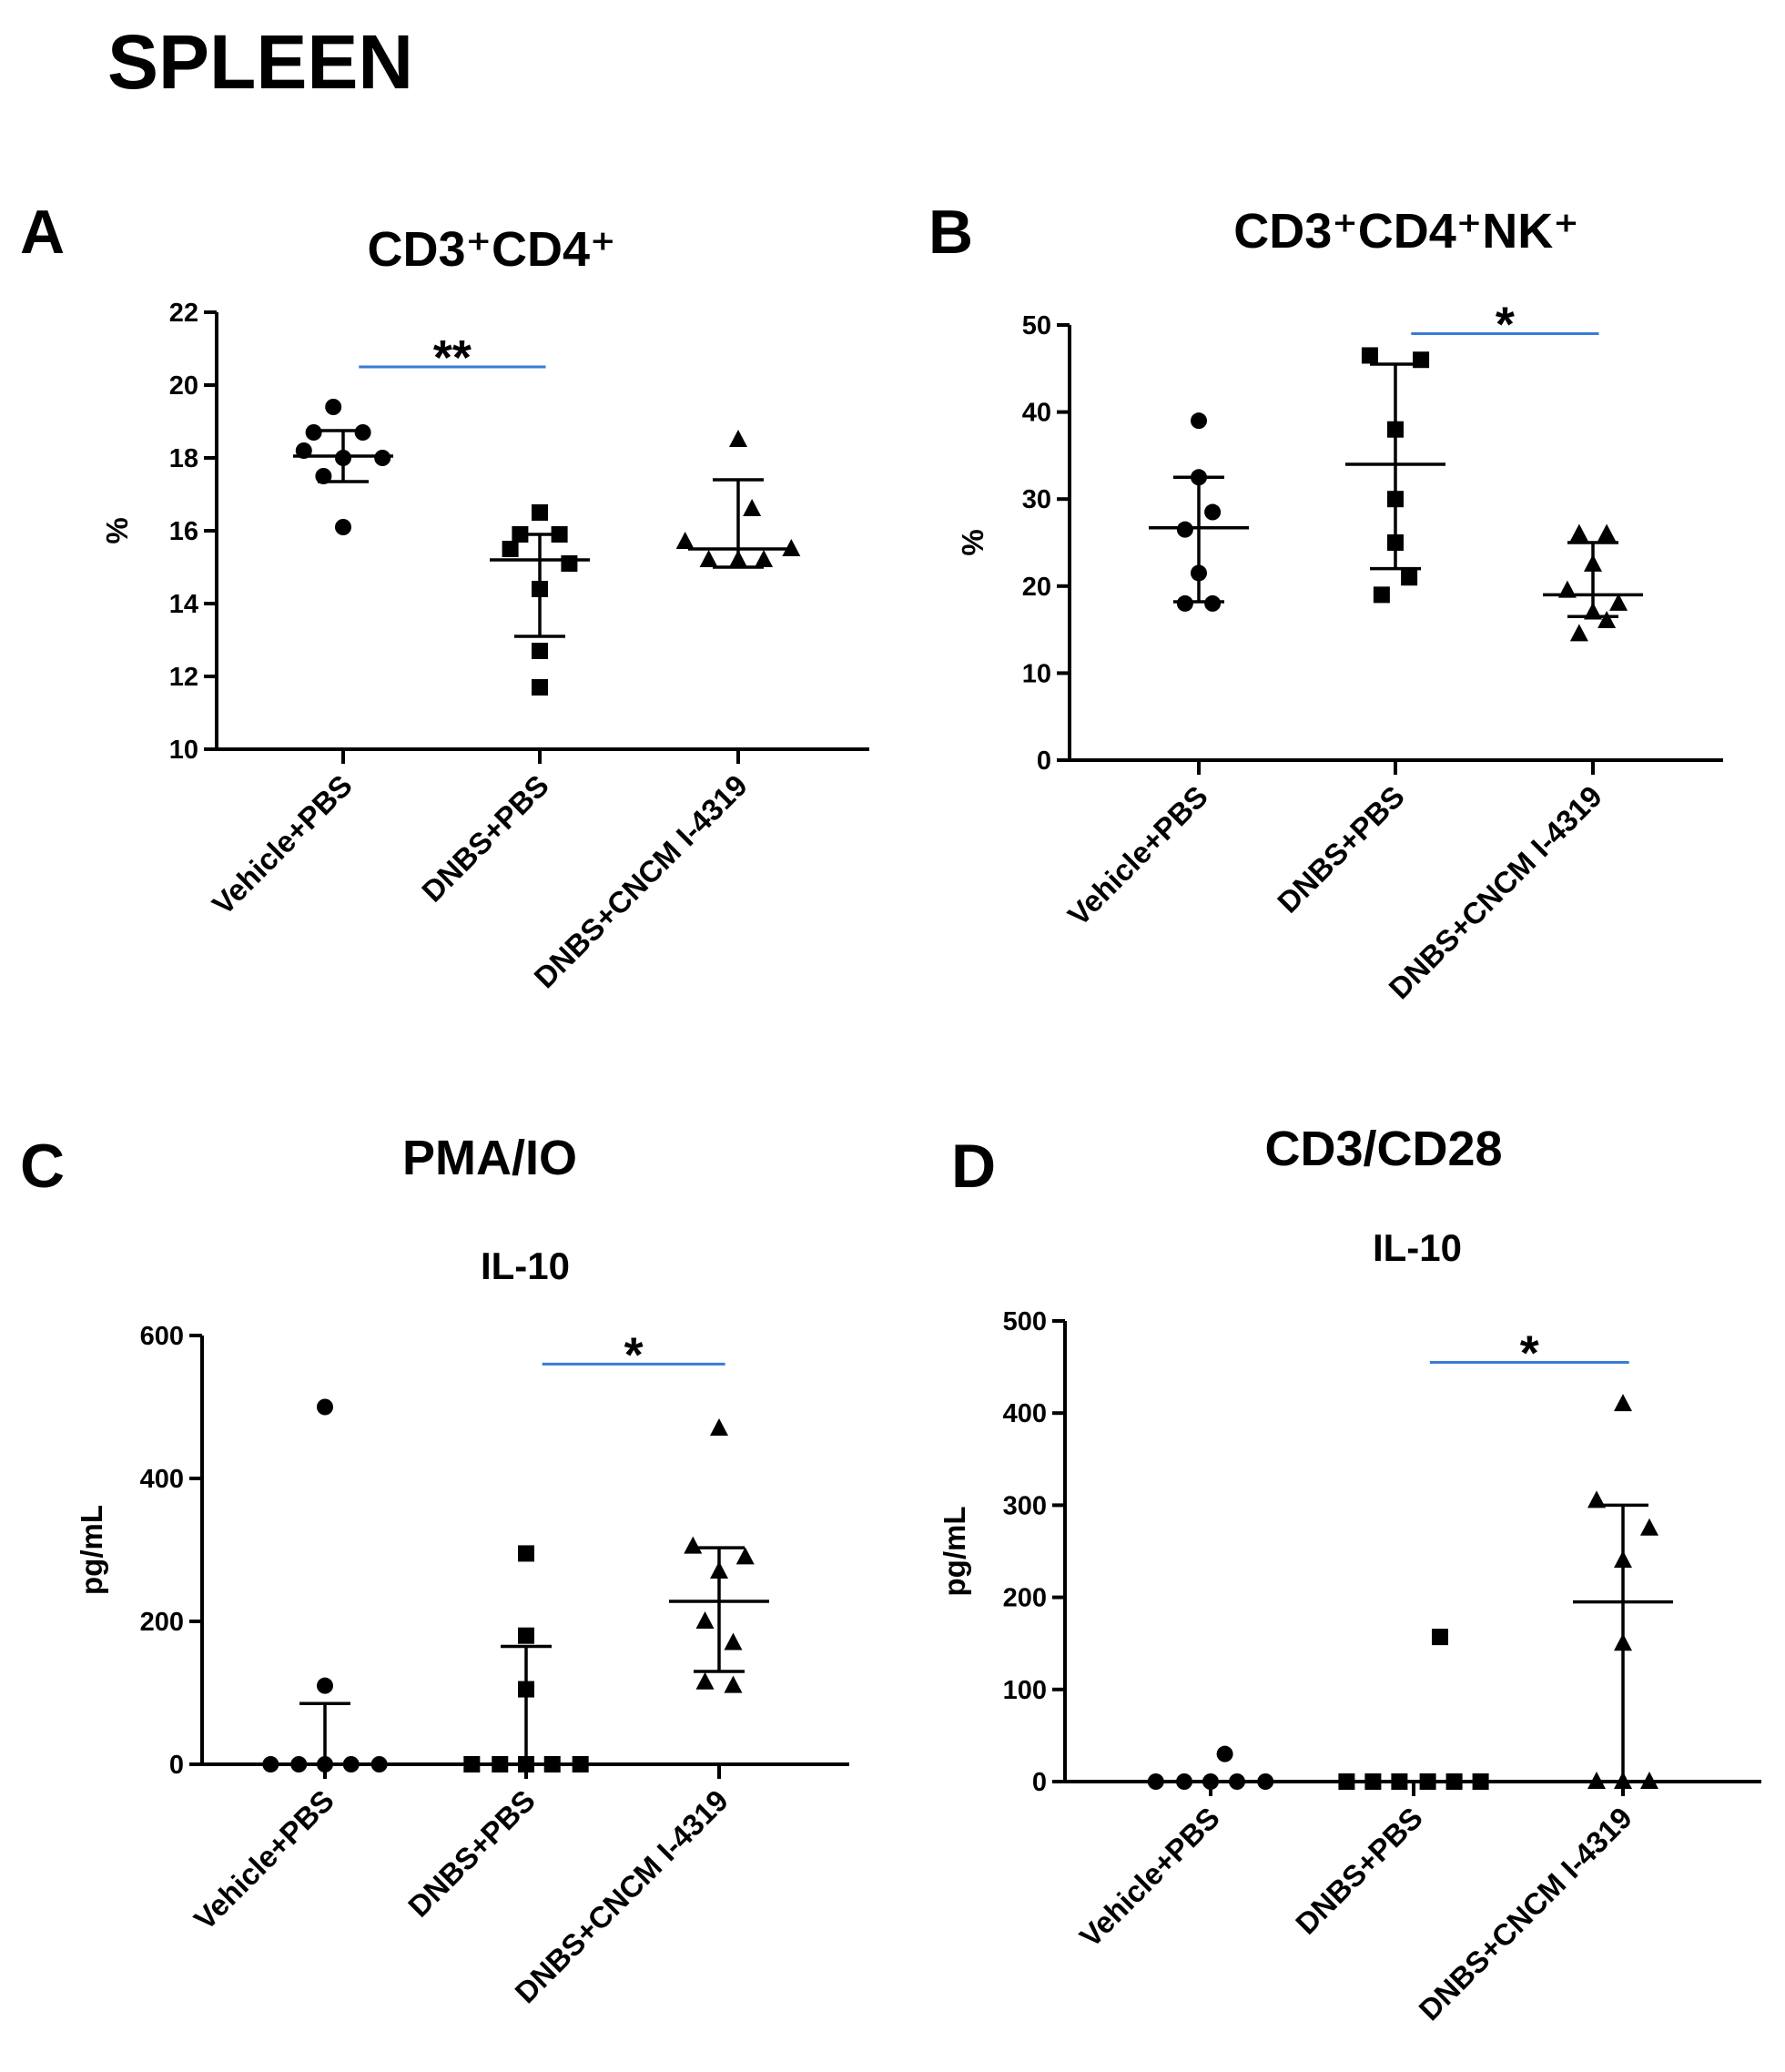  What do you see at coordinates (184, 604) in the screenshot?
I see `y-tick-label: 14` at bounding box center [184, 604].